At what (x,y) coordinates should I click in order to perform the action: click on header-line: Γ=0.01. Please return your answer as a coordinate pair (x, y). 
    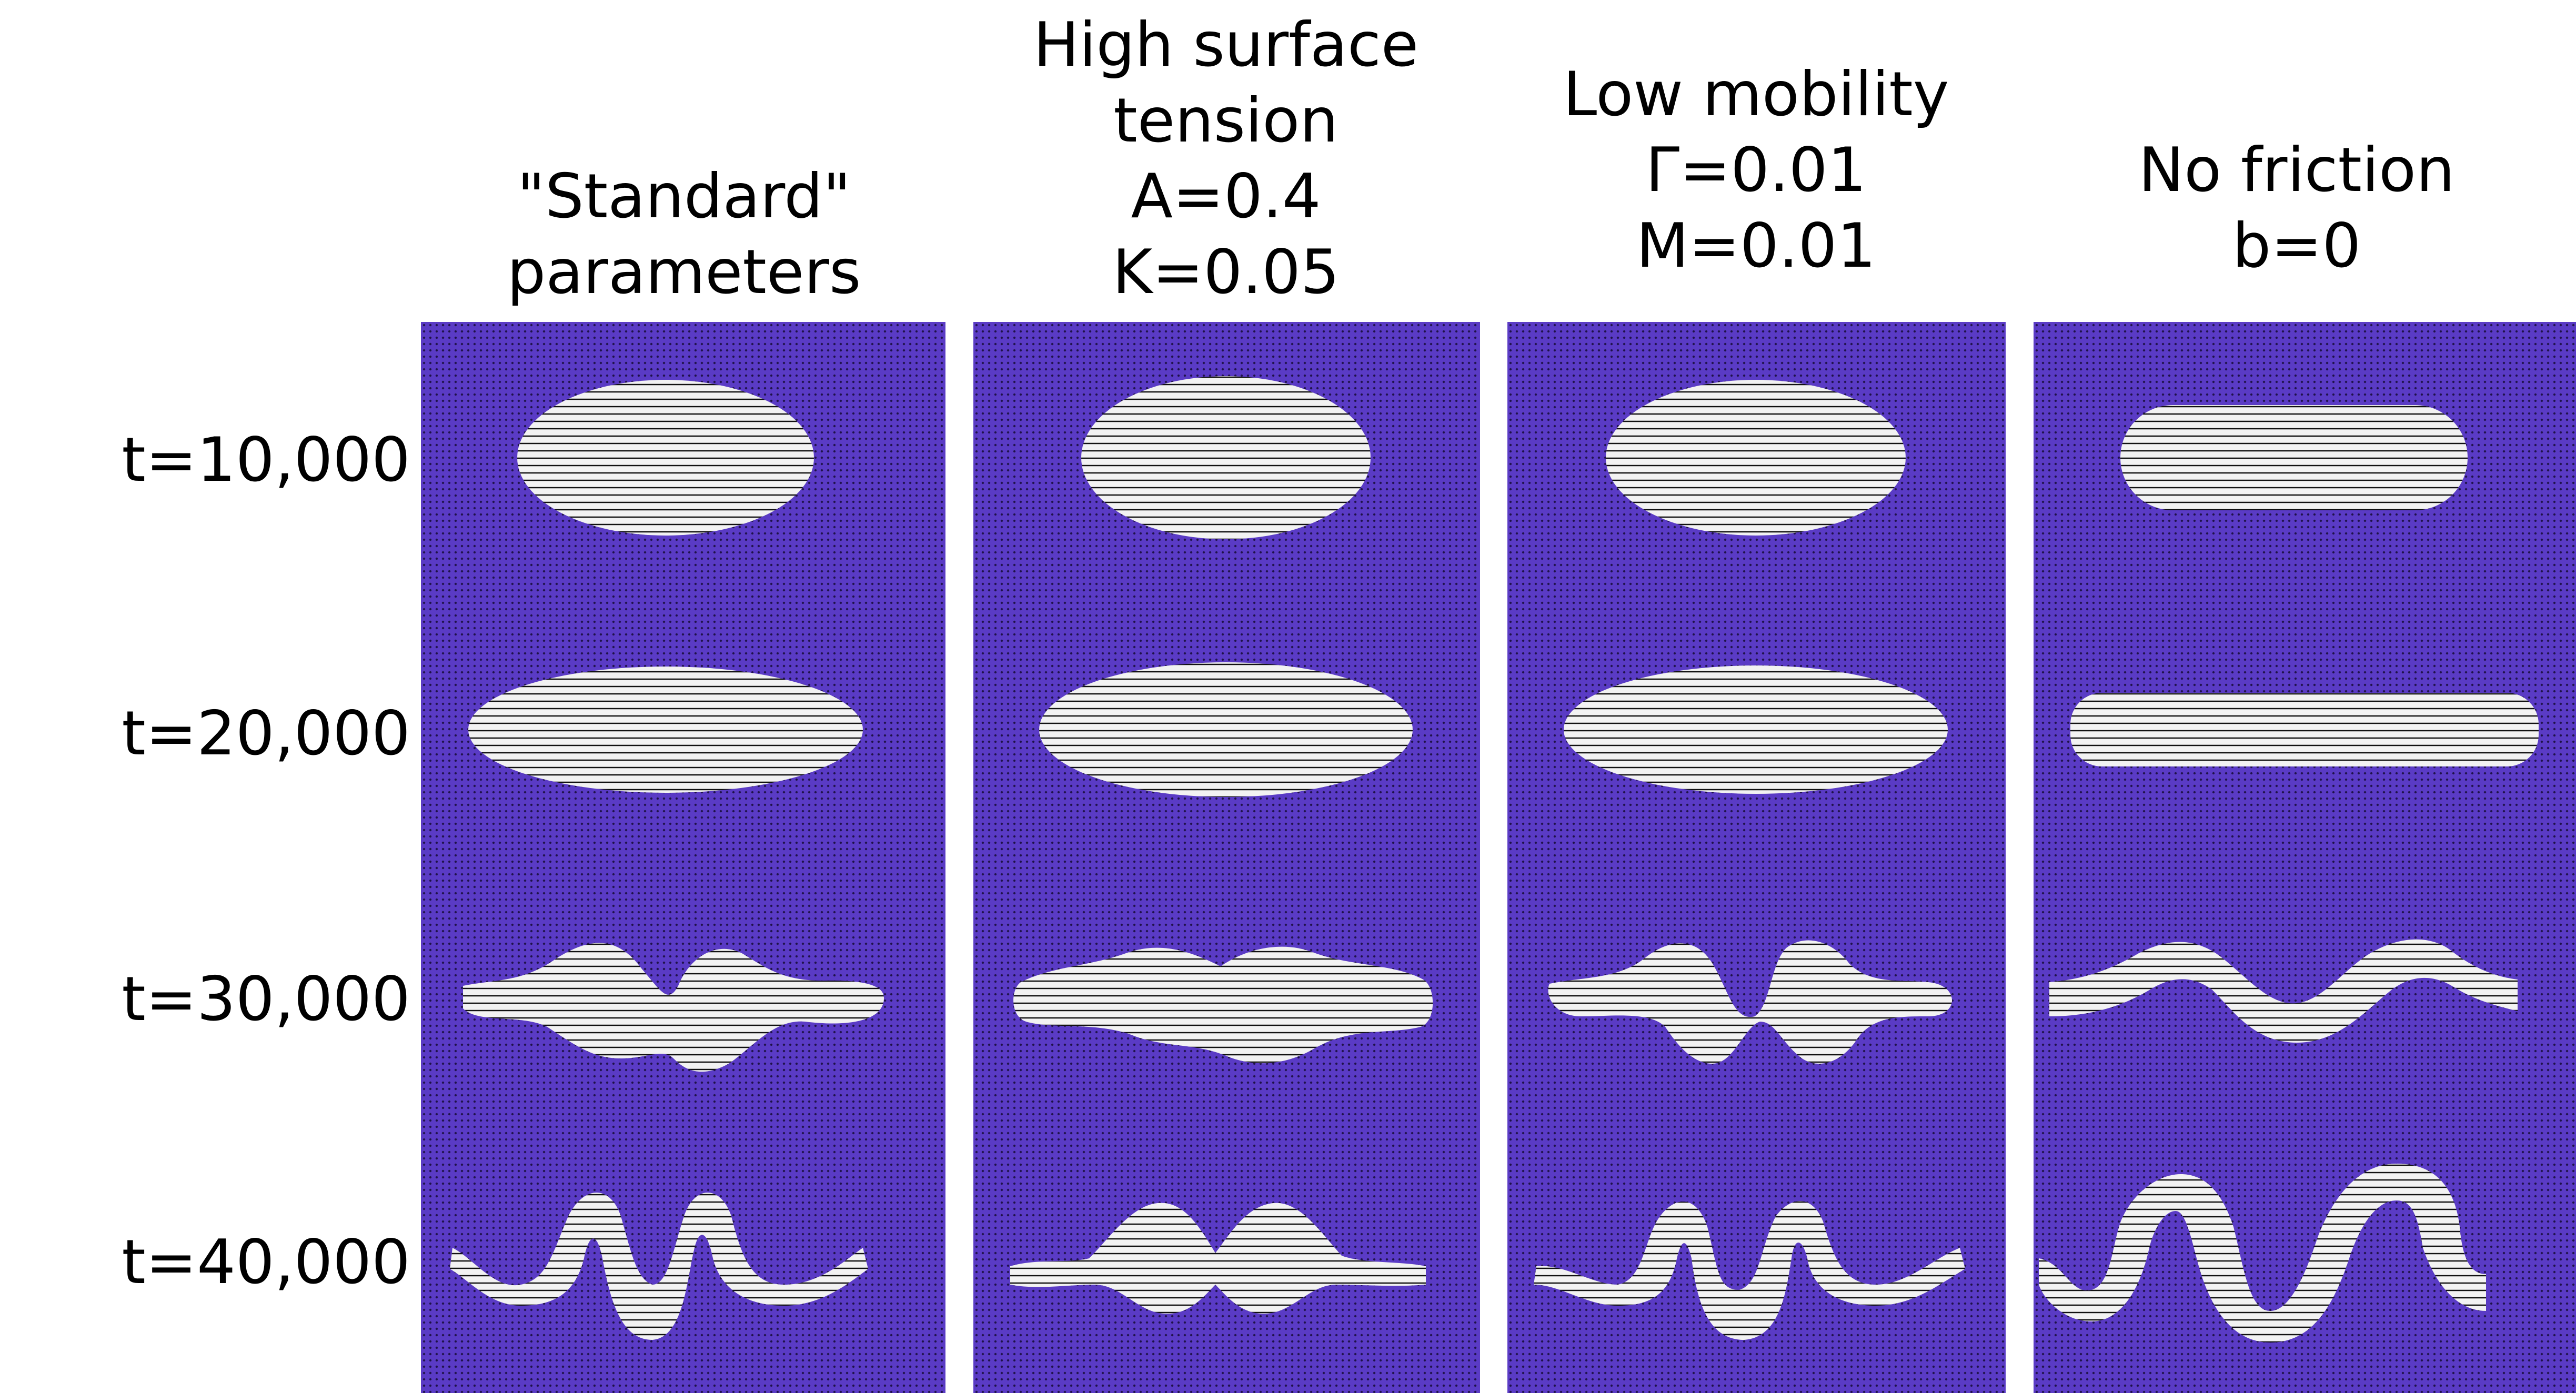
    Looking at the image, I should click on (1756, 170).